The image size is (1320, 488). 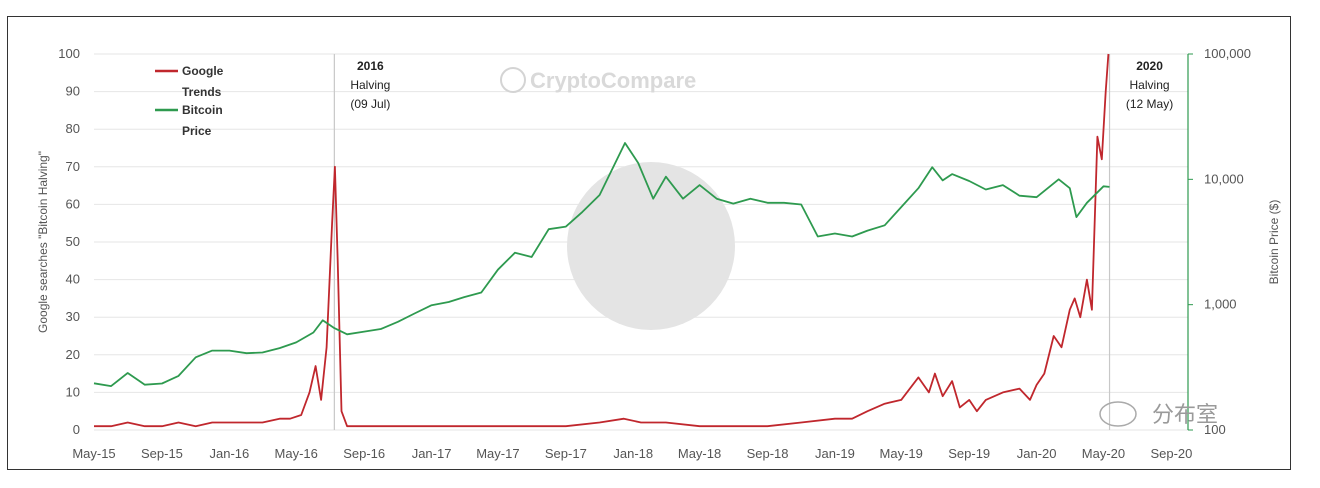 What do you see at coordinates (73, 91) in the screenshot?
I see `left-tick-label: 90` at bounding box center [73, 91].